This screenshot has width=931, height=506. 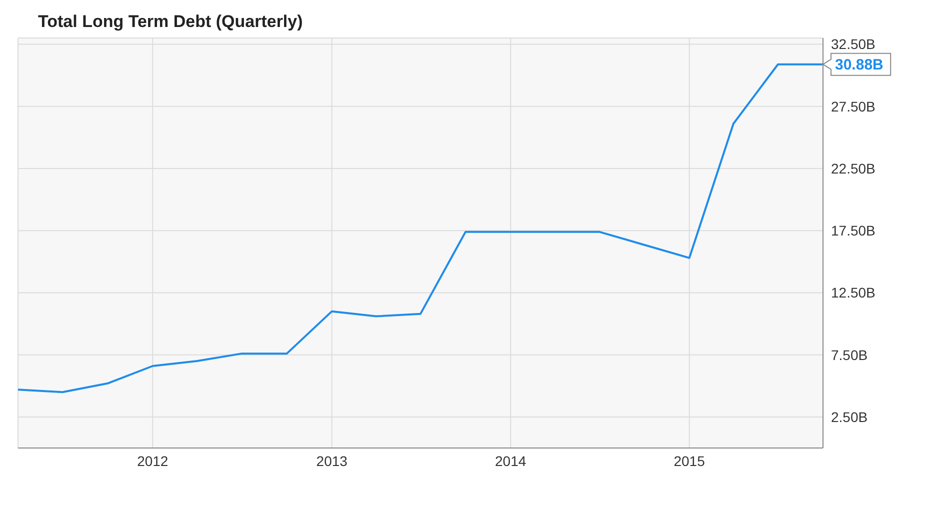 I want to click on annotation: 30.88B, so click(x=859, y=65).